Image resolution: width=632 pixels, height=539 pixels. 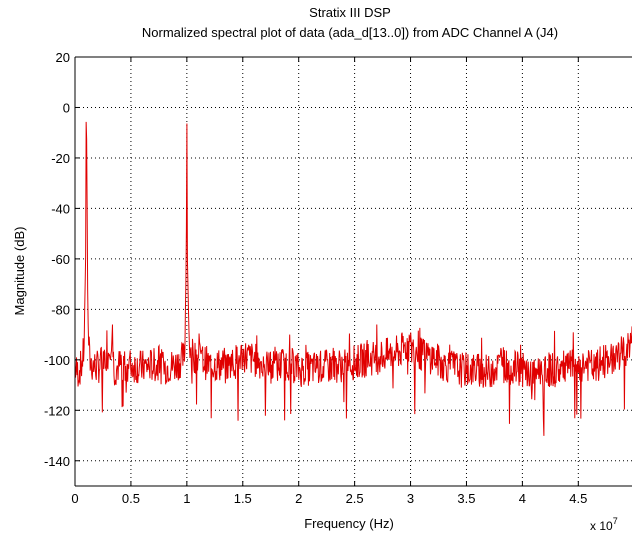 What do you see at coordinates (60, 158) in the screenshot?
I see `y-tick-label: -20` at bounding box center [60, 158].